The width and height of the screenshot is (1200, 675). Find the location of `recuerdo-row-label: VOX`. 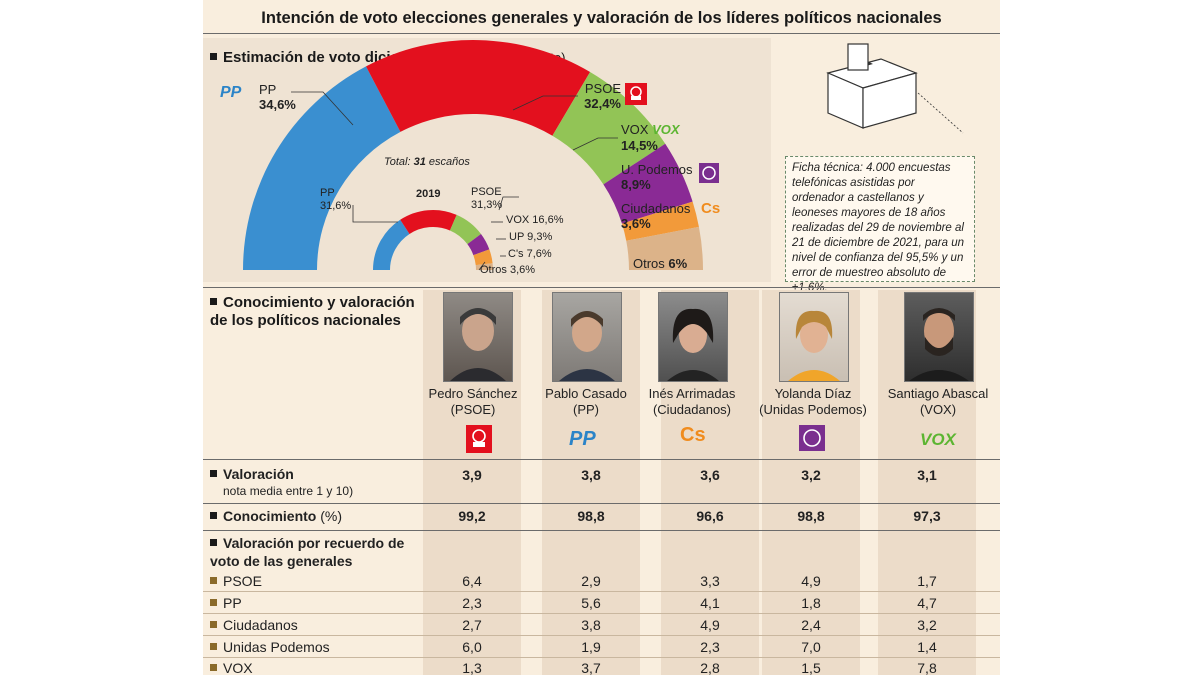

recuerdo-row-label: VOX is located at coordinates (231, 667).